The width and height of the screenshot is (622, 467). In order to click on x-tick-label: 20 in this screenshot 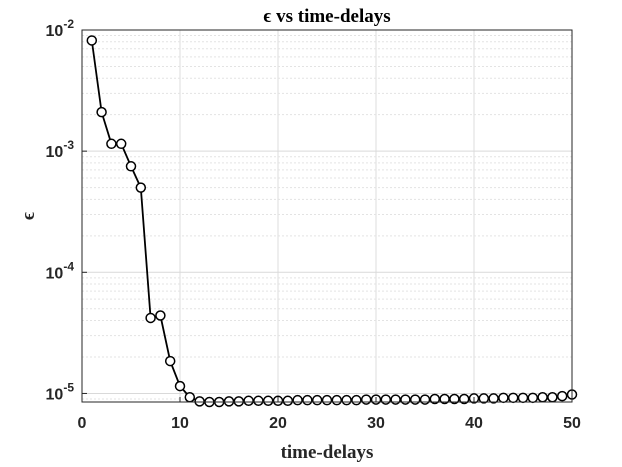, I will do `click(278, 423)`.